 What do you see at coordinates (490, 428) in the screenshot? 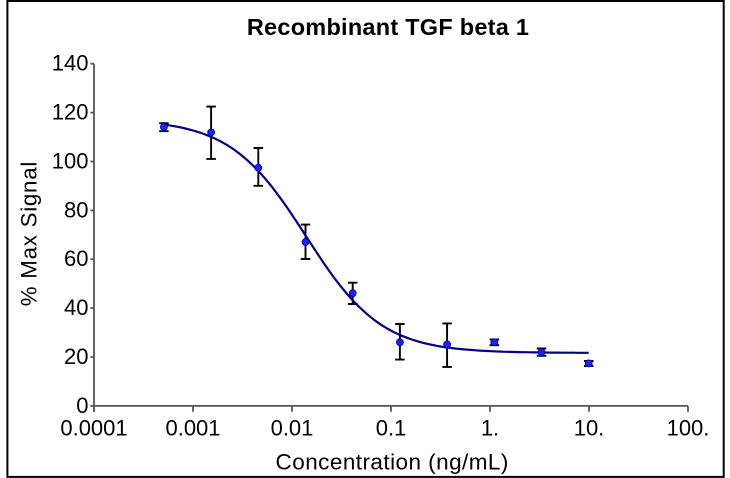
I see `svg-text: 1.` at bounding box center [490, 428].